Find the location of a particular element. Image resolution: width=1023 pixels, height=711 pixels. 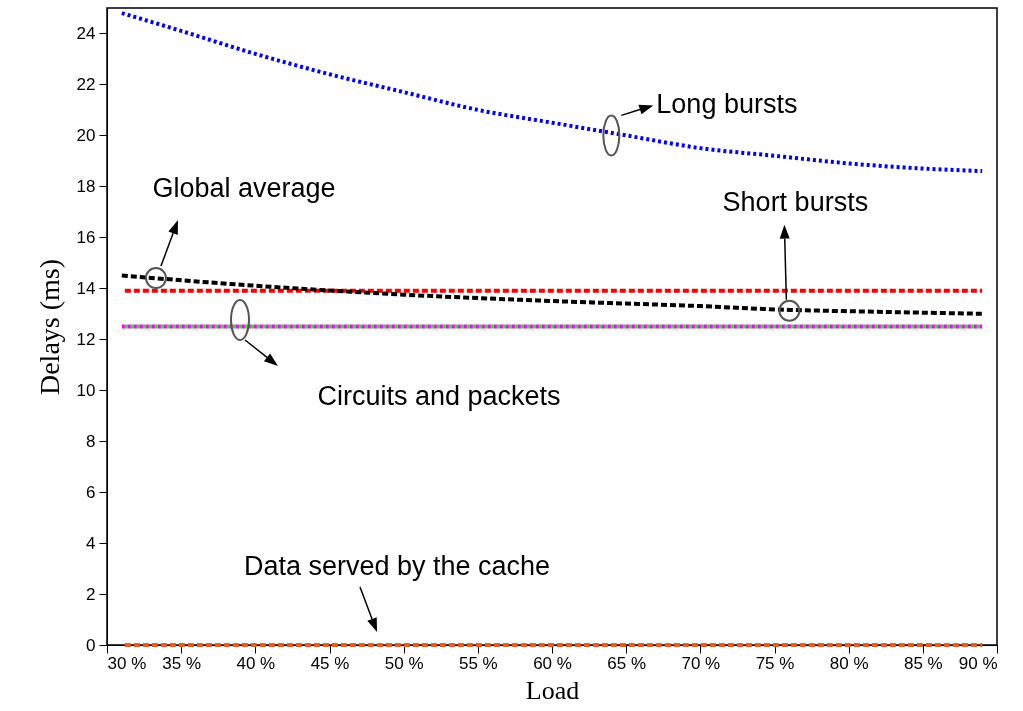

annotation: Short bursts is located at coordinates (795, 201).